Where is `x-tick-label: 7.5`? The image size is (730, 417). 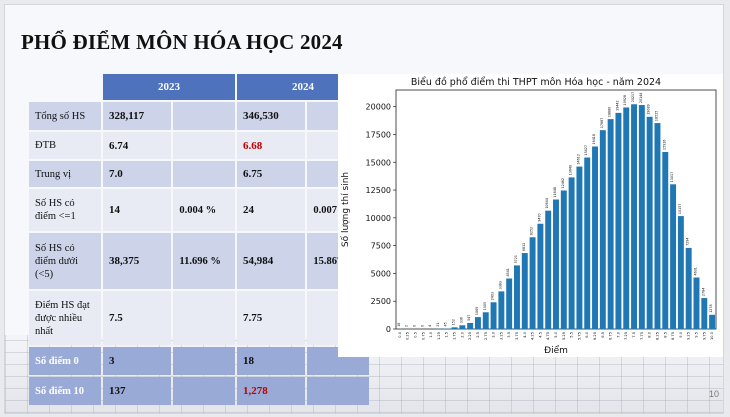
x-tick-label: 7.5 is located at coordinates (634, 335).